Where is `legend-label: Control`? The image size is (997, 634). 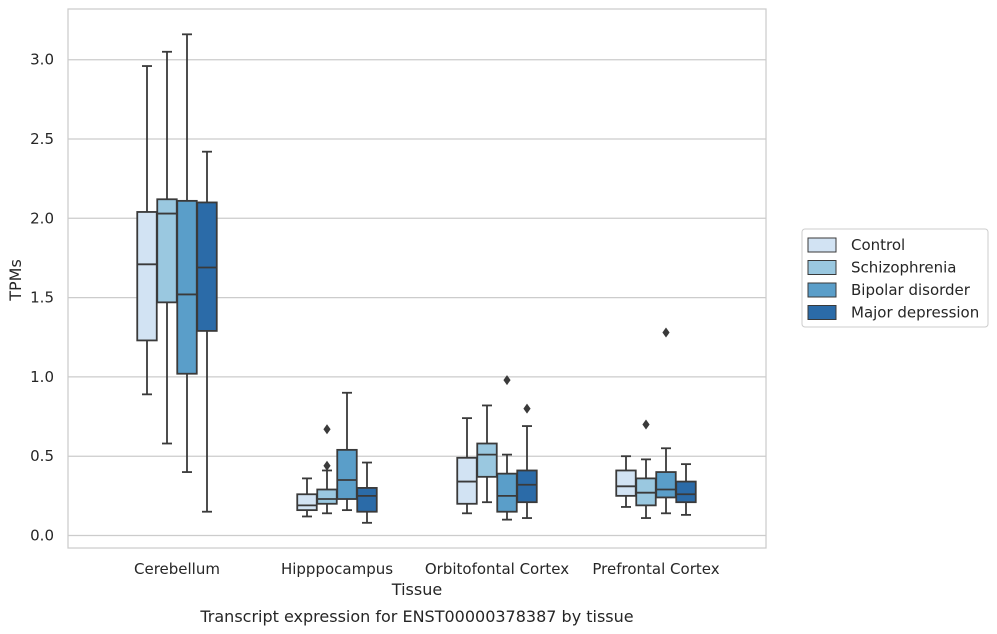 legend-label: Control is located at coordinates (878, 245).